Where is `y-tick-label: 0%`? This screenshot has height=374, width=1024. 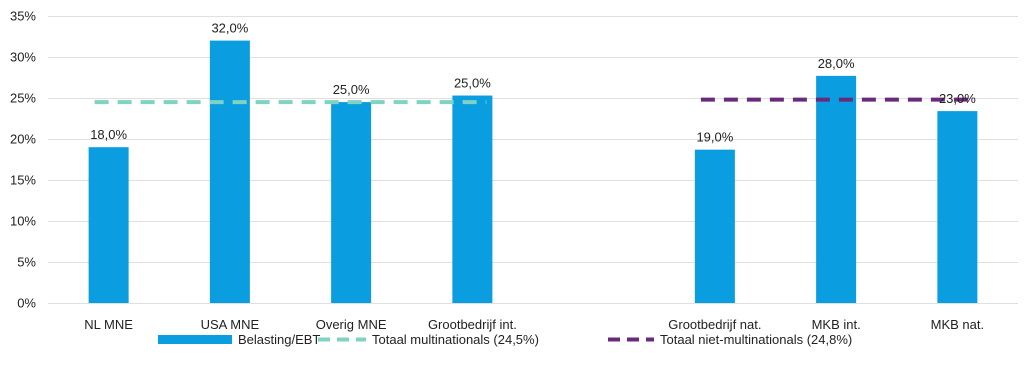 y-tick-label: 0% is located at coordinates (26, 303).